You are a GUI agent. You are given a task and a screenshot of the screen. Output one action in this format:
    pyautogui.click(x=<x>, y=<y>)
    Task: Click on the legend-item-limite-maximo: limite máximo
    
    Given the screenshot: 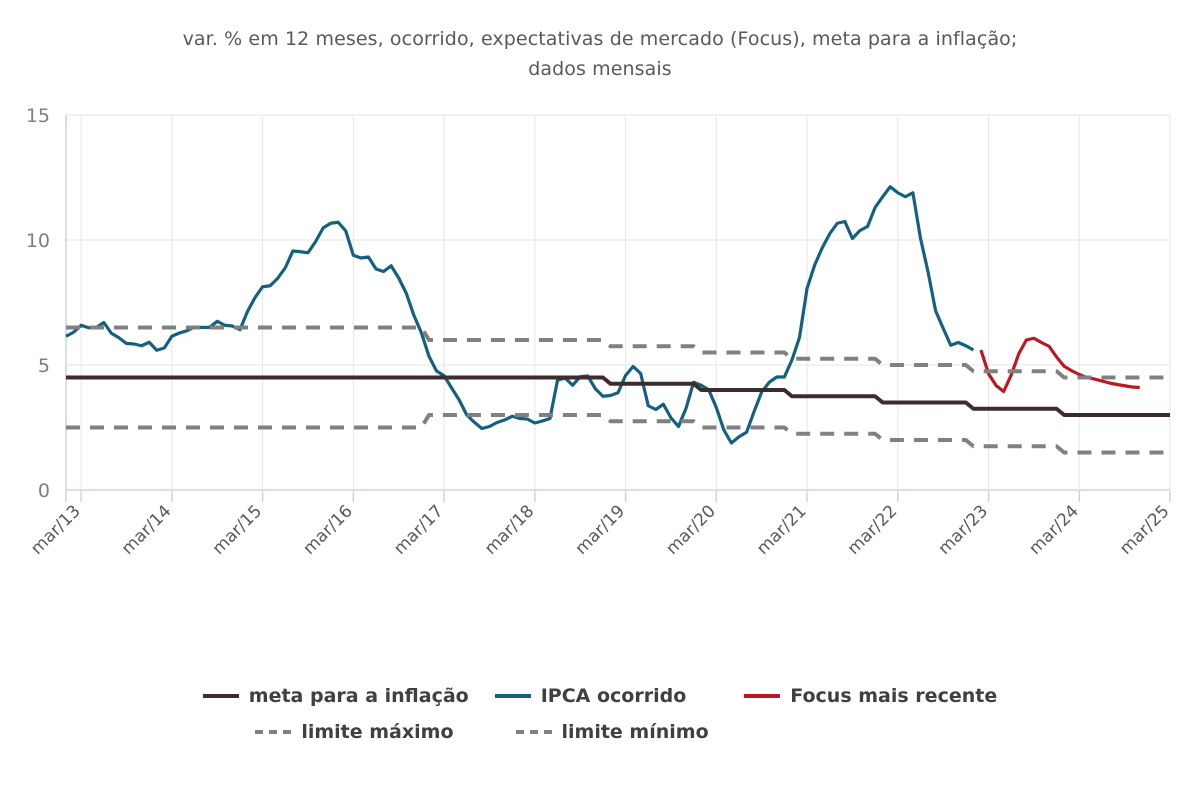 What is the action you would take?
    pyautogui.click(x=354, y=732)
    